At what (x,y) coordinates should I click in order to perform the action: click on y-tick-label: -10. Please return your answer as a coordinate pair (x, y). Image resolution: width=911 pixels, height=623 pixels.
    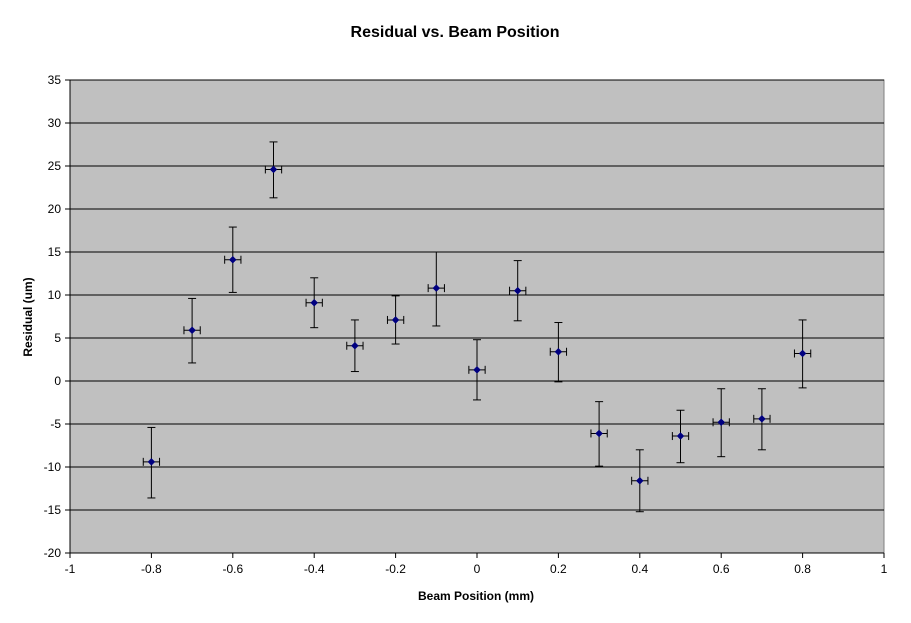
    Looking at the image, I should click on (53, 467).